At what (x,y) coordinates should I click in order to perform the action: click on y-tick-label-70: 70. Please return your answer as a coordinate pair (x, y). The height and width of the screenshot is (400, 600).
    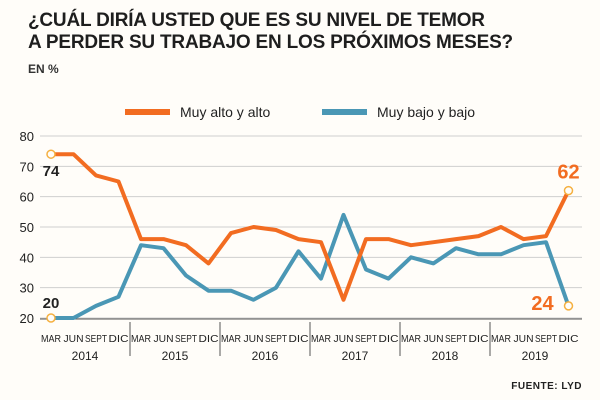
    Looking at the image, I should click on (27, 166).